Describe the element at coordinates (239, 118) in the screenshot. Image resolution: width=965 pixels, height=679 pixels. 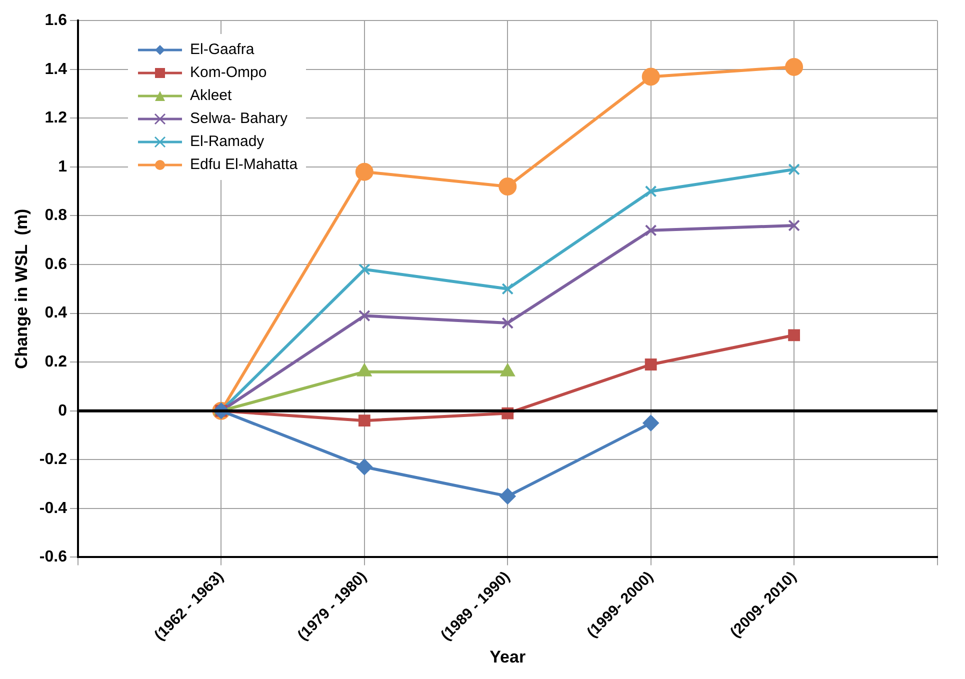
I see `legend-label: Selwa- Bahary` at that location.